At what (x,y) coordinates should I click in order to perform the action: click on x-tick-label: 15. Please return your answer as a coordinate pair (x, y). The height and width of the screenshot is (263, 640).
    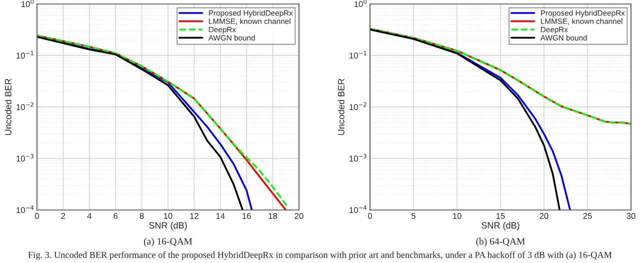
    Looking at the image, I should click on (500, 216).